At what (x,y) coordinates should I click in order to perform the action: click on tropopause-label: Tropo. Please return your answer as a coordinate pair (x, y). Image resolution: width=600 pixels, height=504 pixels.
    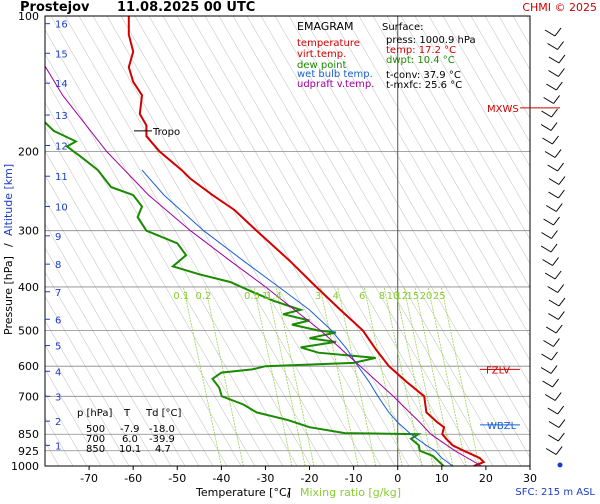
    Looking at the image, I should click on (166, 132).